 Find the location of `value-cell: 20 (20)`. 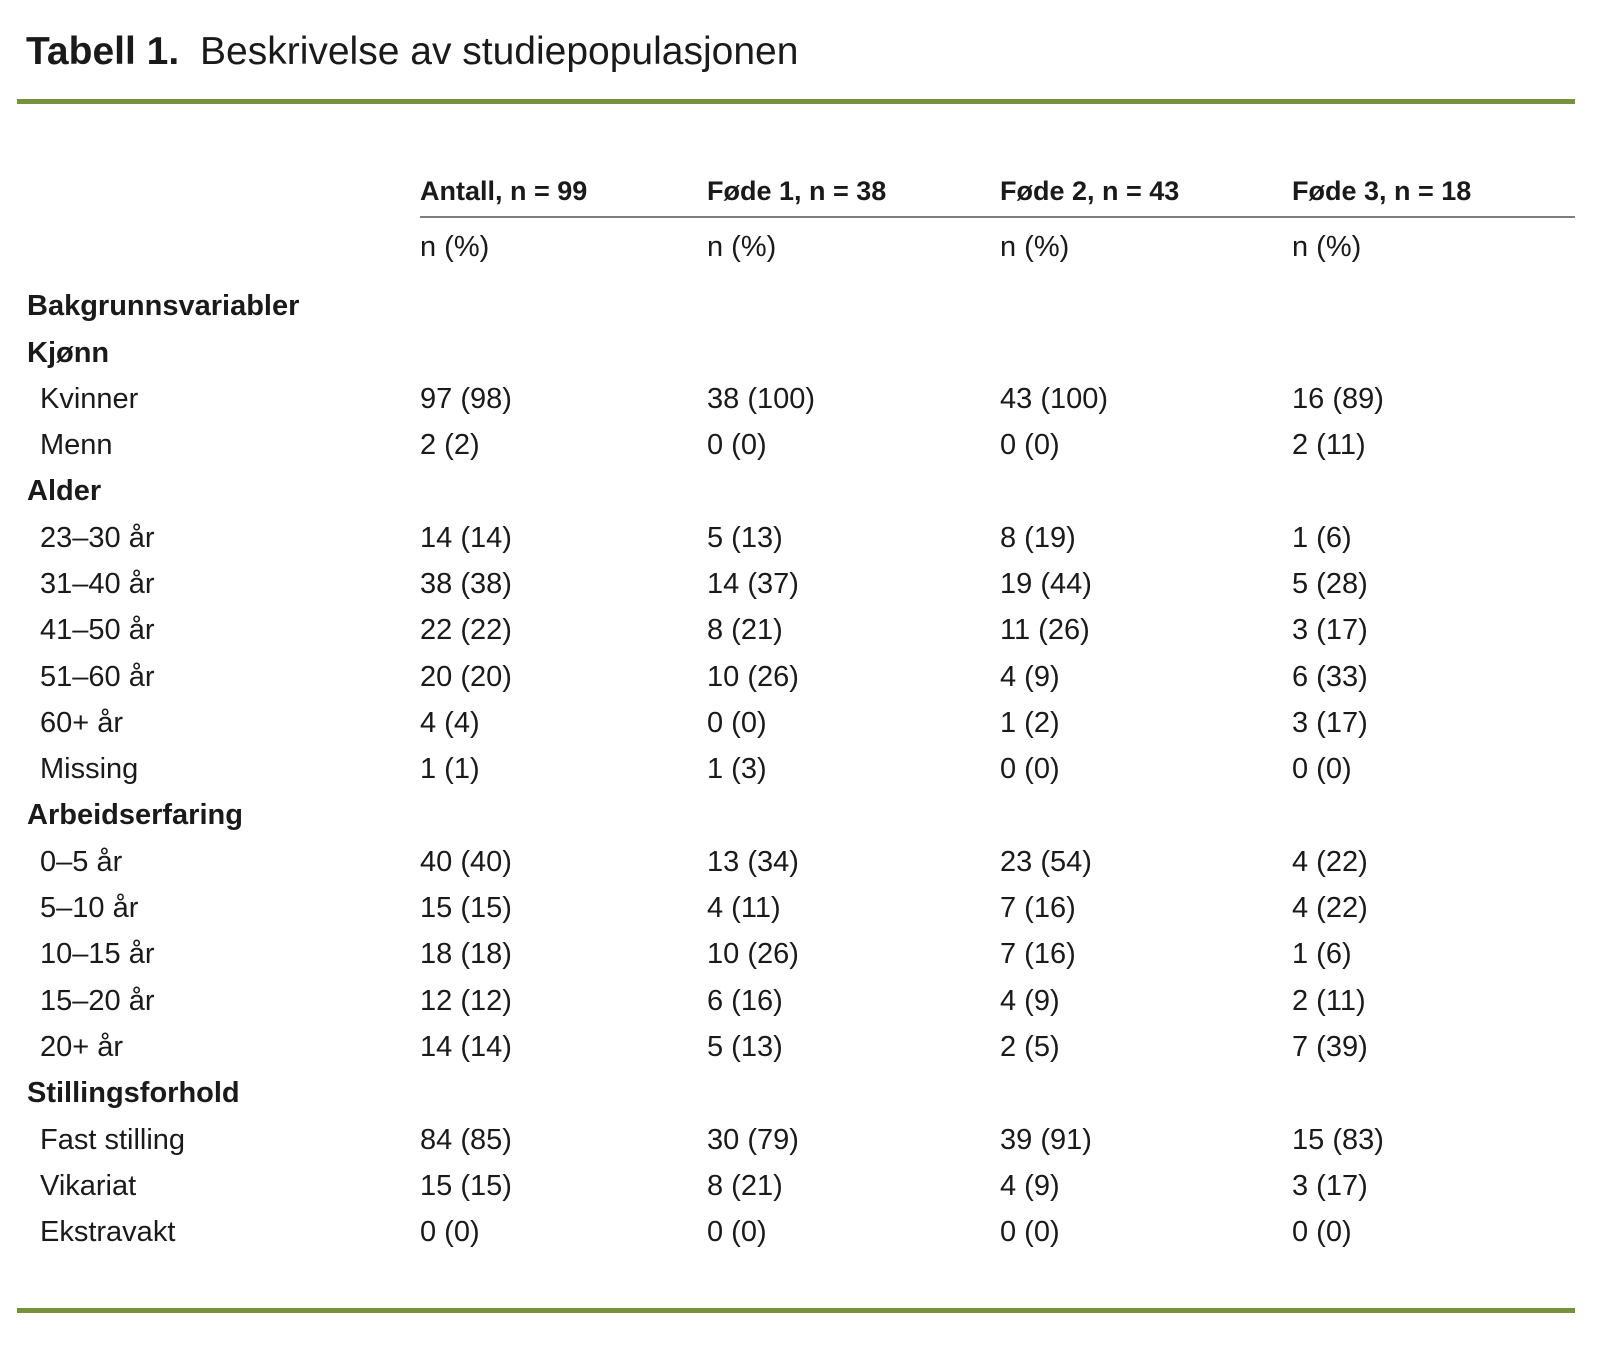

value-cell: 20 (20) is located at coordinates (466, 677).